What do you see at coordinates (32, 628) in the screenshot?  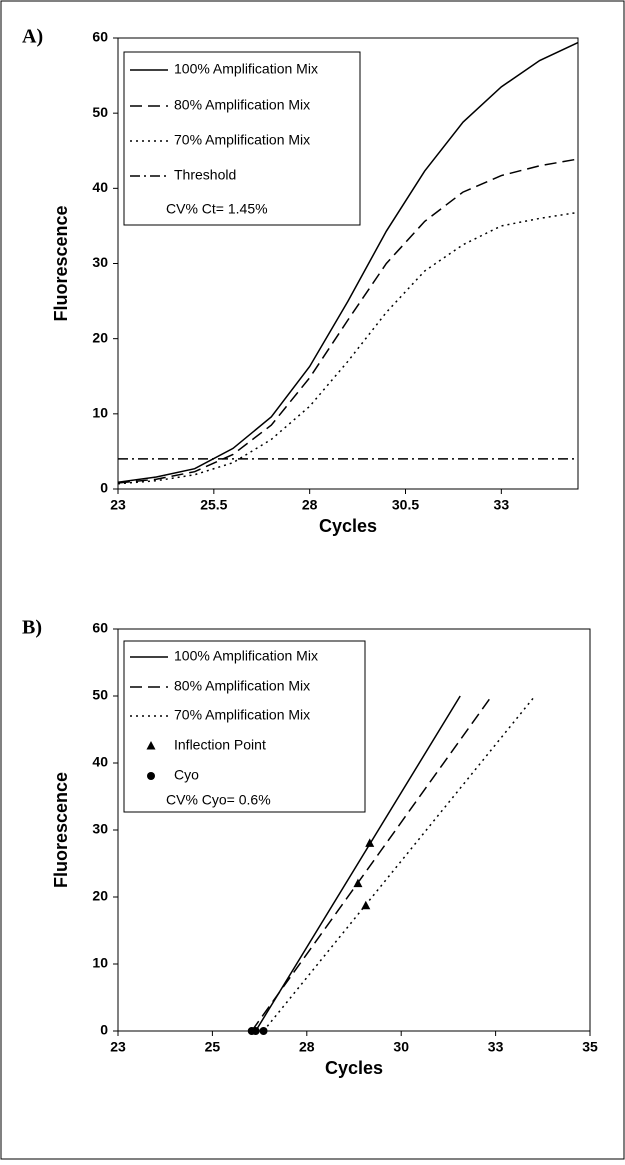 I see `panel-label: B)` at bounding box center [32, 628].